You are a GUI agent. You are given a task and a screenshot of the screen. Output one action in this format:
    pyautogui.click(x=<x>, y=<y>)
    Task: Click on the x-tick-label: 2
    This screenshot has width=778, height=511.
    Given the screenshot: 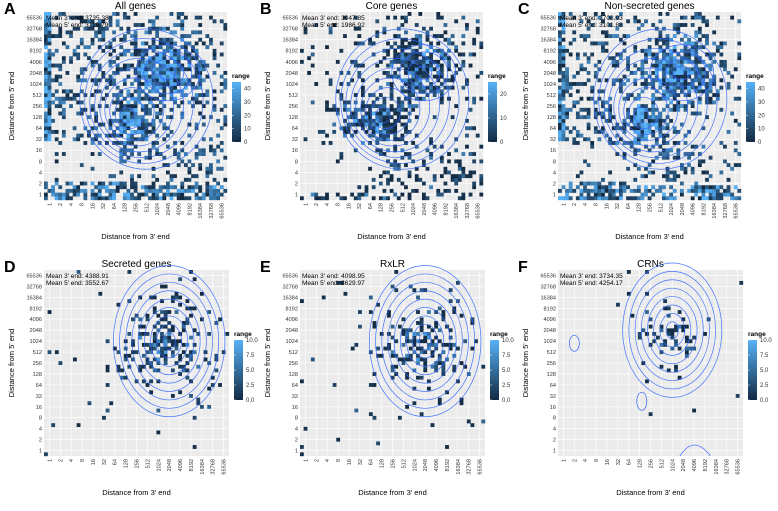 What is the action you would take?
    pyautogui.click(x=575, y=204)
    